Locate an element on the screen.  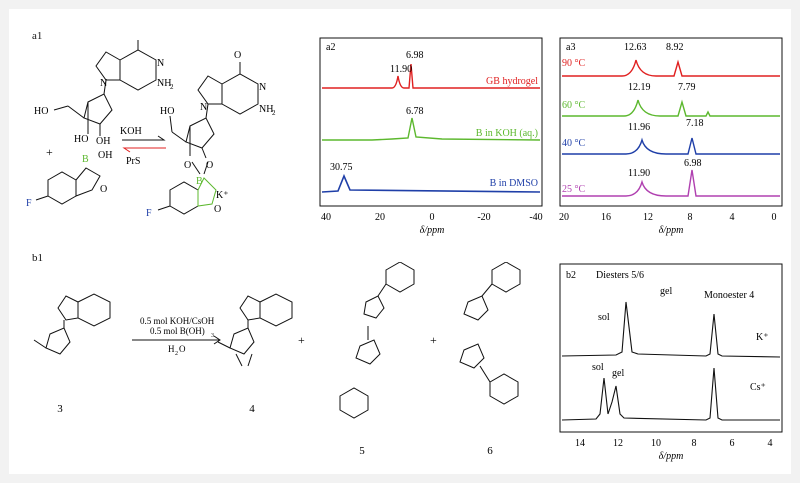
a2-trace-b-koh is located at coordinates (431, 129).